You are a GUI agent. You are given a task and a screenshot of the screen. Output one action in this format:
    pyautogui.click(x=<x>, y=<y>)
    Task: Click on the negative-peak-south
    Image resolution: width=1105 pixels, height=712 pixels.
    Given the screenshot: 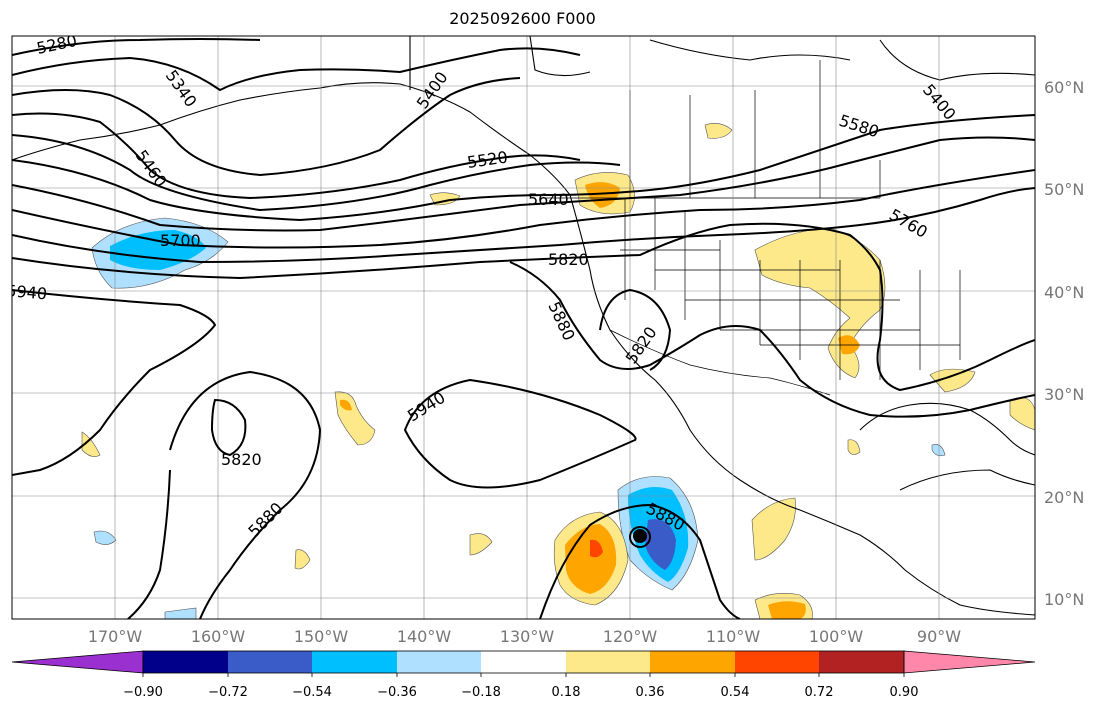 What is the action you would take?
    pyautogui.click(x=660, y=544)
    